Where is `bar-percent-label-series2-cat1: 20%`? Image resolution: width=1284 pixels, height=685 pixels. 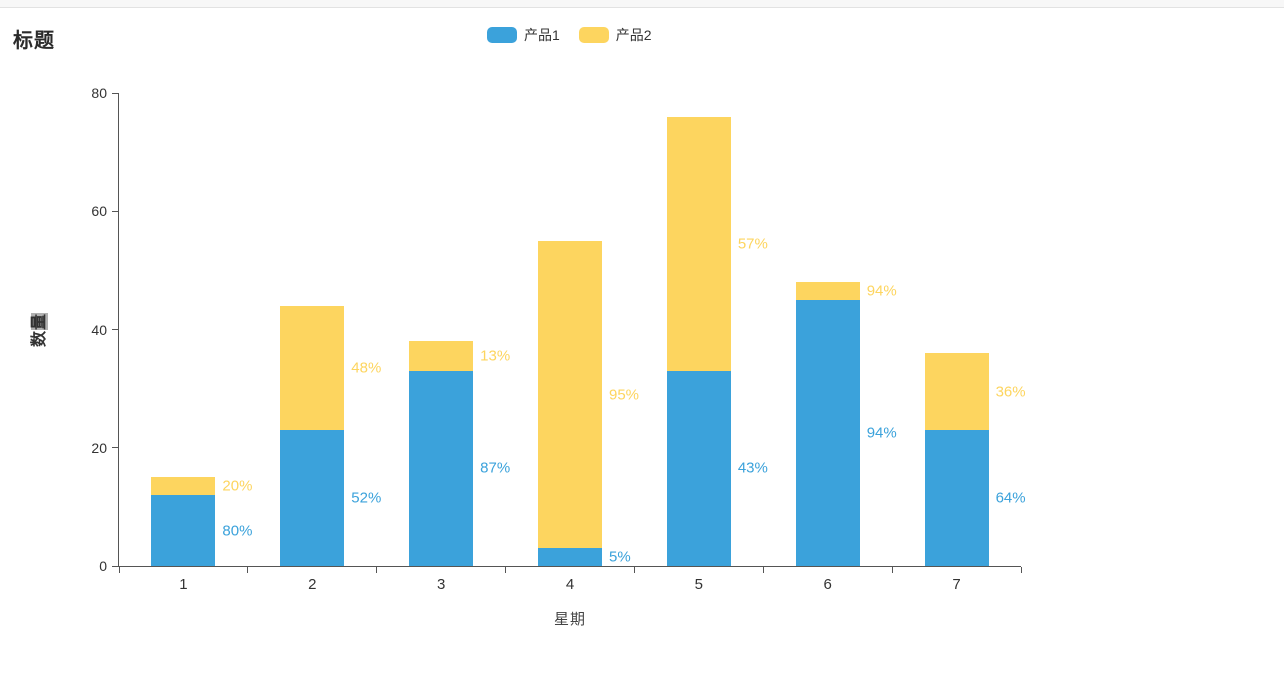
bar-percent-label-series2-cat1: 20% is located at coordinates (237, 486).